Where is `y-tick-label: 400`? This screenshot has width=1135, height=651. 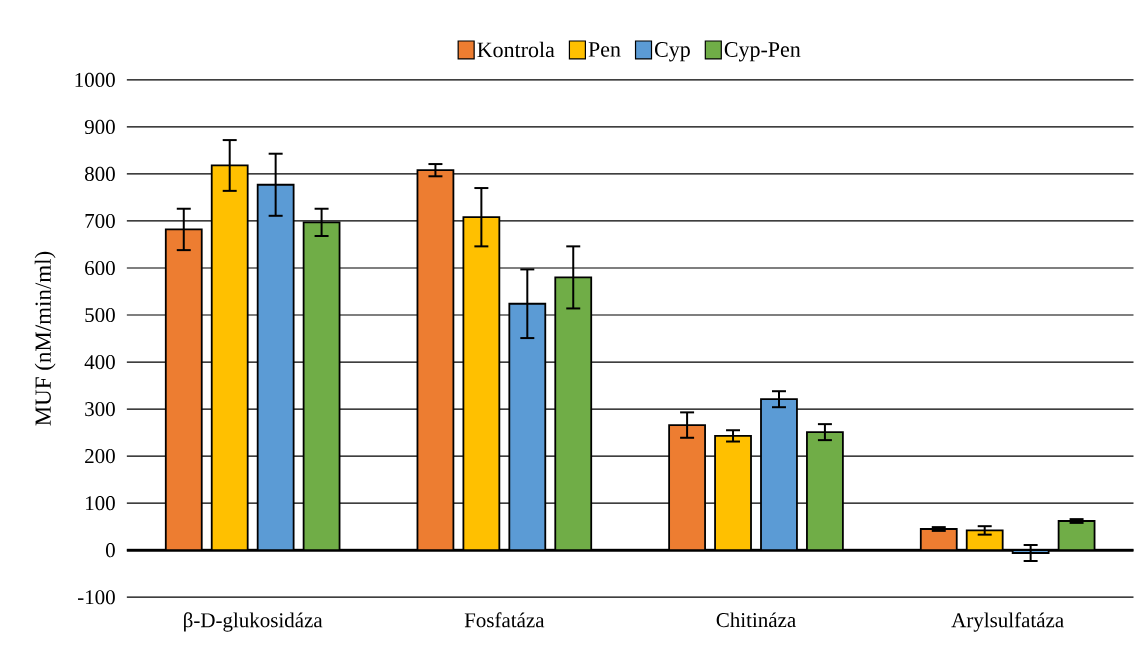
y-tick-label: 400 is located at coordinates (99, 362).